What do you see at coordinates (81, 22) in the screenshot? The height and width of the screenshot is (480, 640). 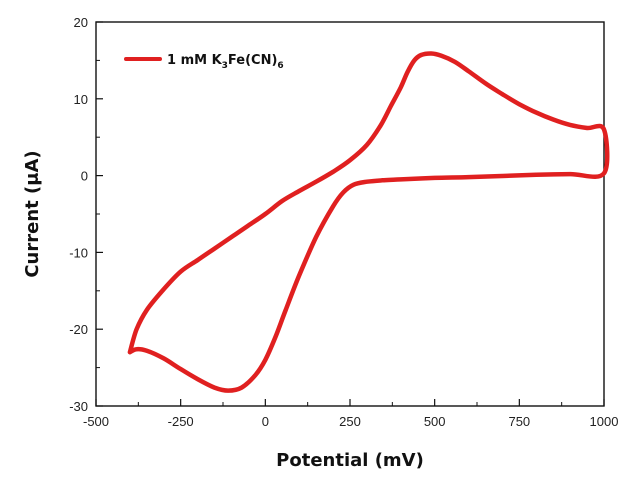 I see `y-tick-label: 20` at bounding box center [81, 22].